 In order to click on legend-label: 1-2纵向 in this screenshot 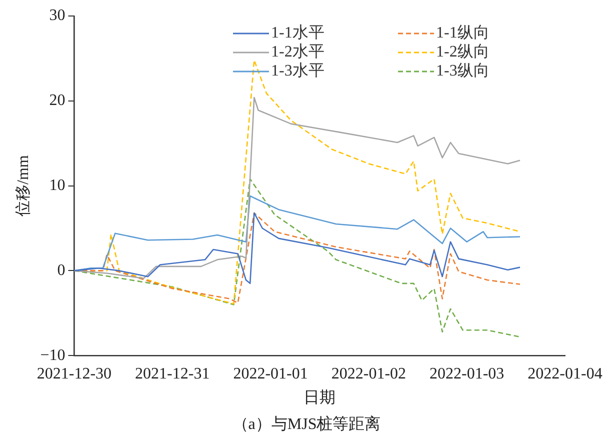, I will do `click(463, 52)`.